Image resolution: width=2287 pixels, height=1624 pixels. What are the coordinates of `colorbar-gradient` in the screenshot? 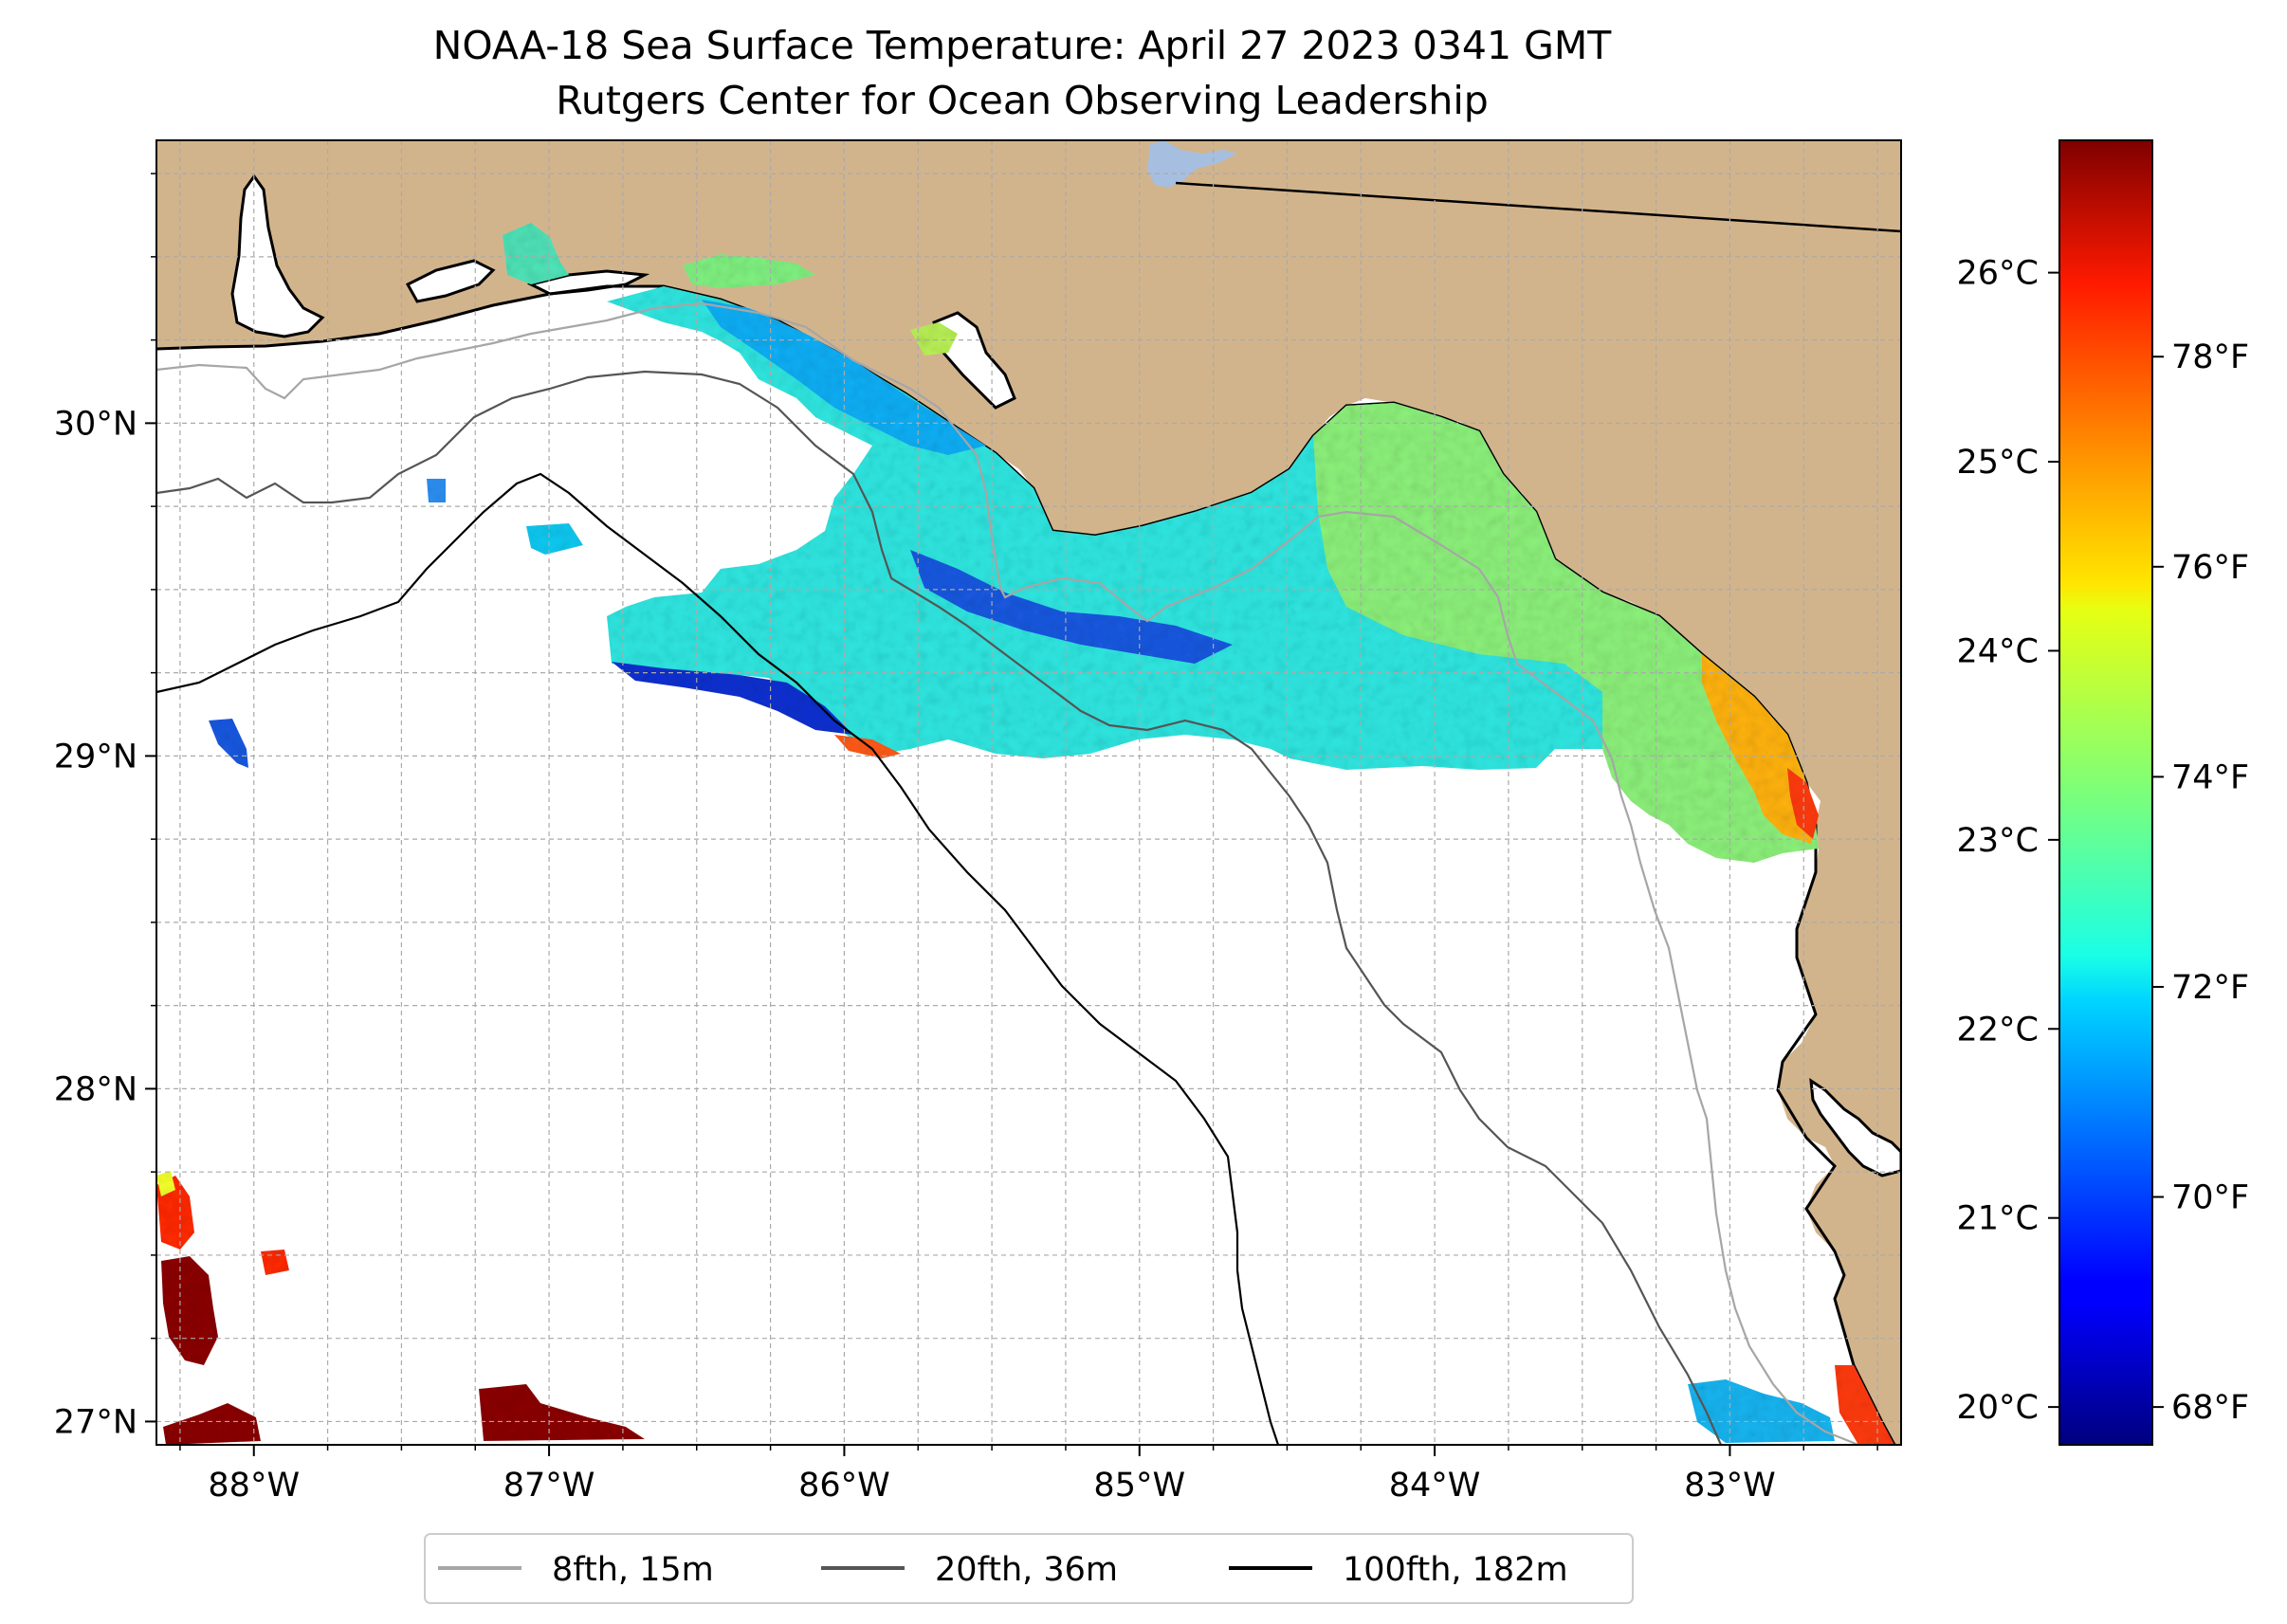 It's located at (2105, 792).